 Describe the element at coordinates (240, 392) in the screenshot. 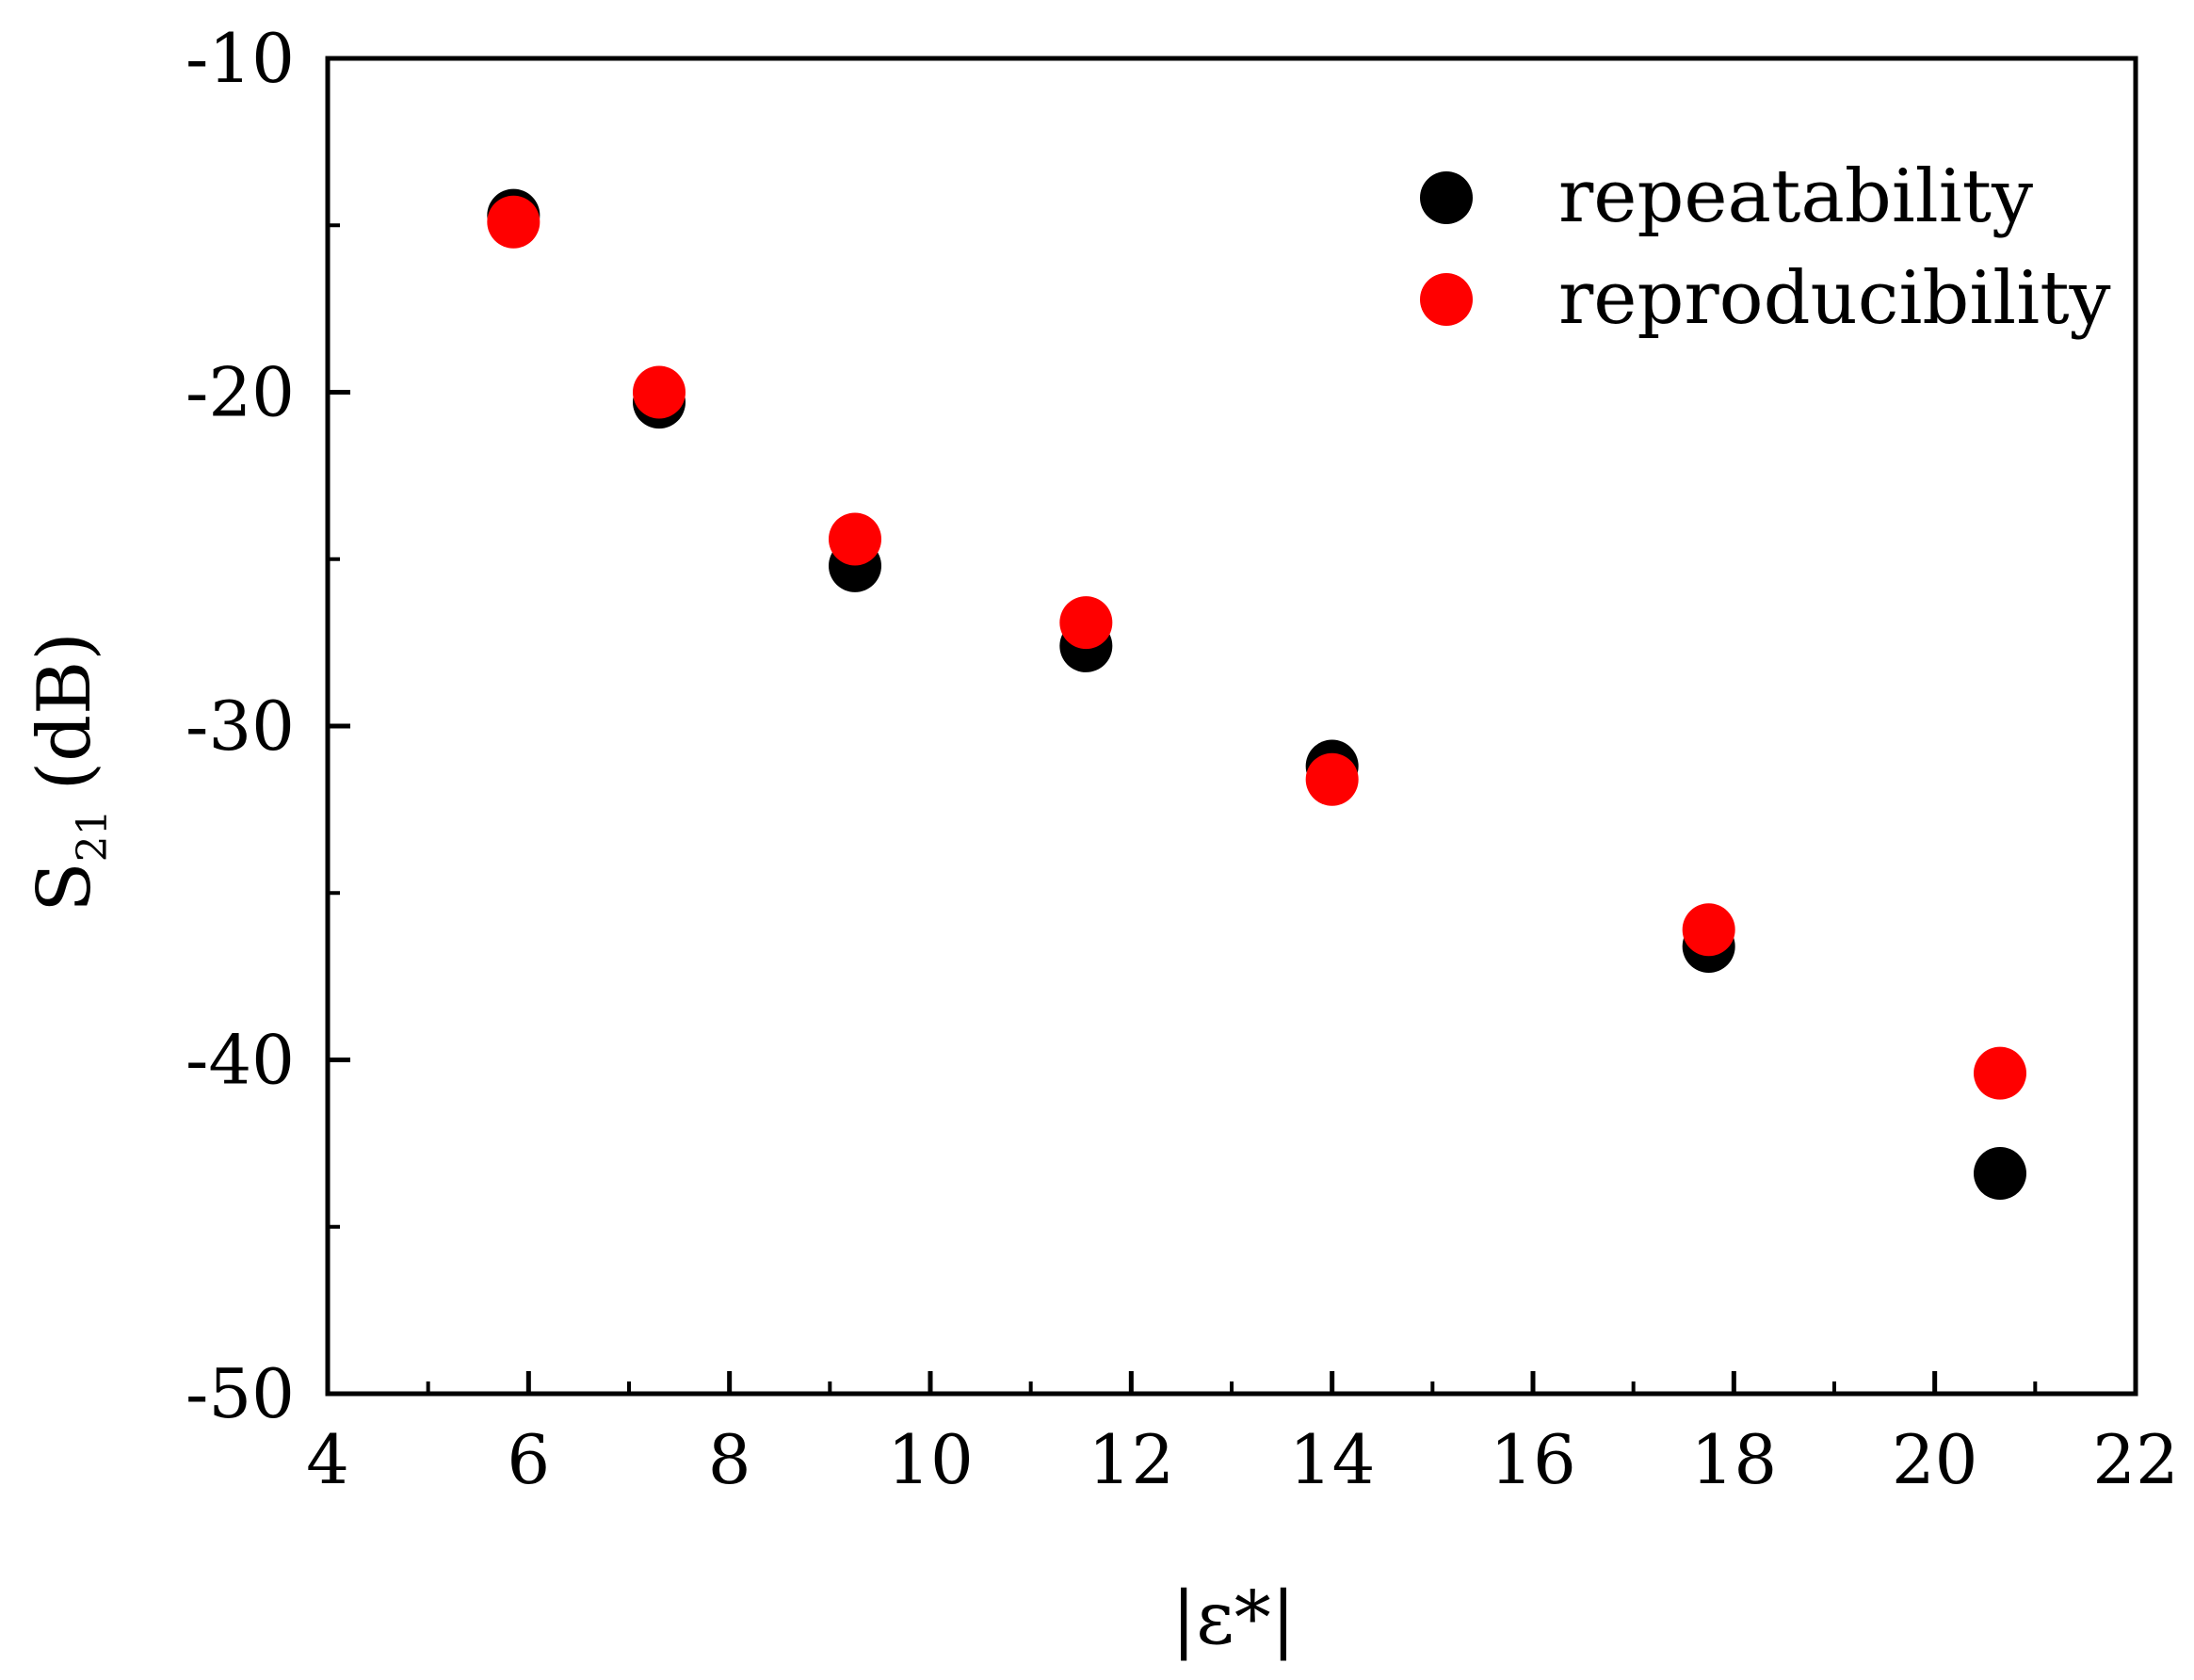

I see `y-tick-label: -20` at that location.